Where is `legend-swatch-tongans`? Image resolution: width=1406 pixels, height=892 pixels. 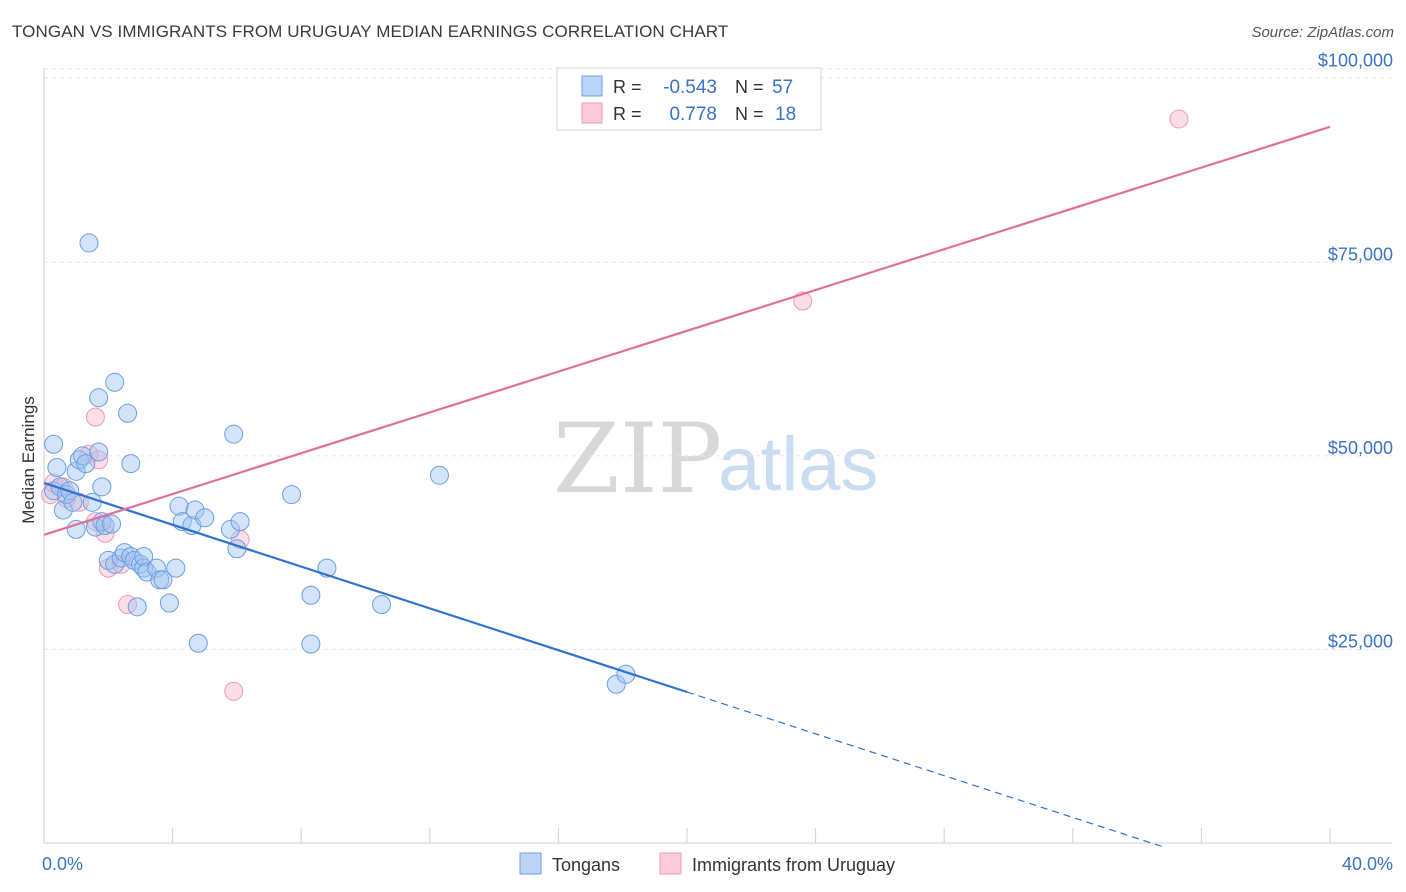
legend-swatch-tongans is located at coordinates (592, 86).